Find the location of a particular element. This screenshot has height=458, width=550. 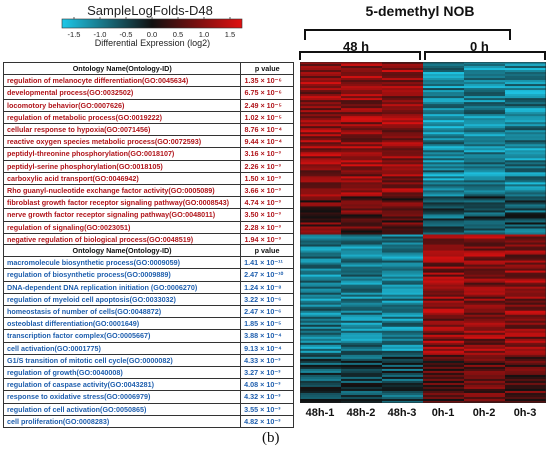

p-value: 1.41 × 10⁻¹¹ is located at coordinates (267, 263).